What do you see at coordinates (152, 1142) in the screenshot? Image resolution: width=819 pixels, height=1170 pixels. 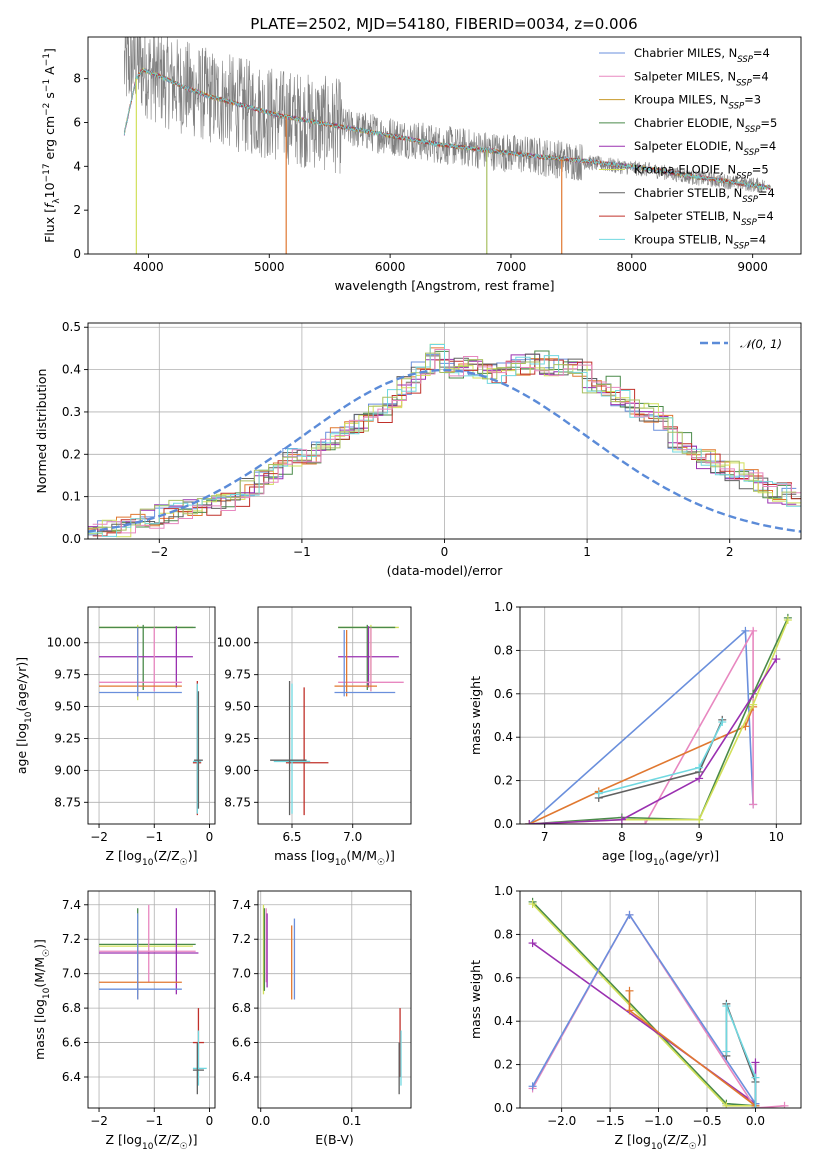 I see `mass_vs_Z-xlabel: Z [log10(Z/Z☉)]` at bounding box center [152, 1142].